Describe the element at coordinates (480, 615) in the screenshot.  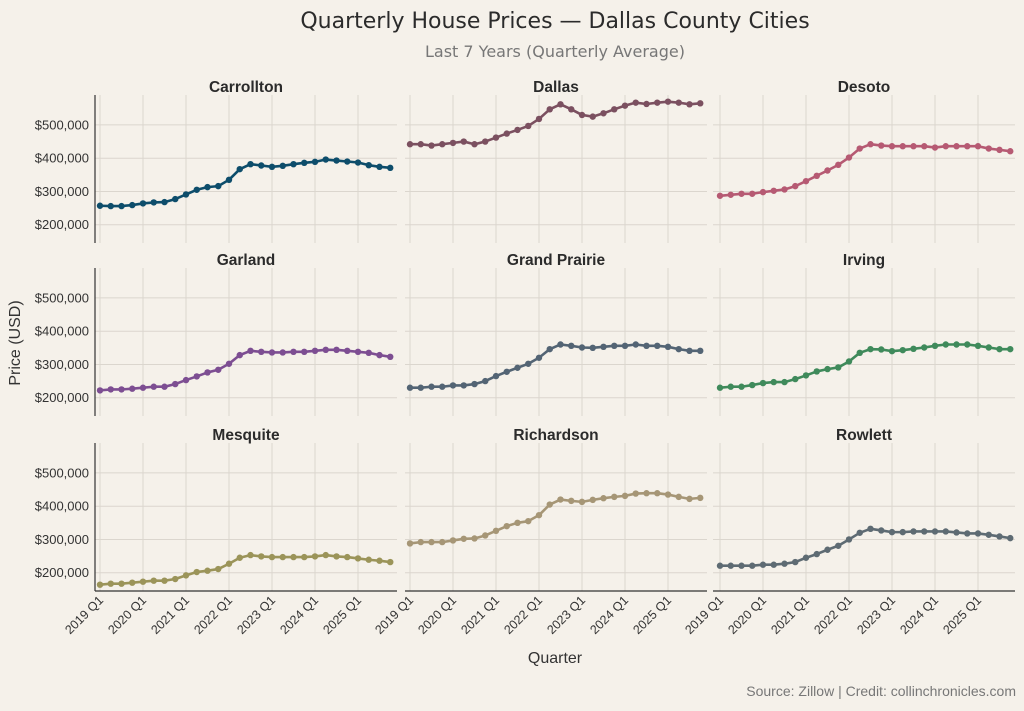
I see `x-tick-label: 2021 Q1` at that location.